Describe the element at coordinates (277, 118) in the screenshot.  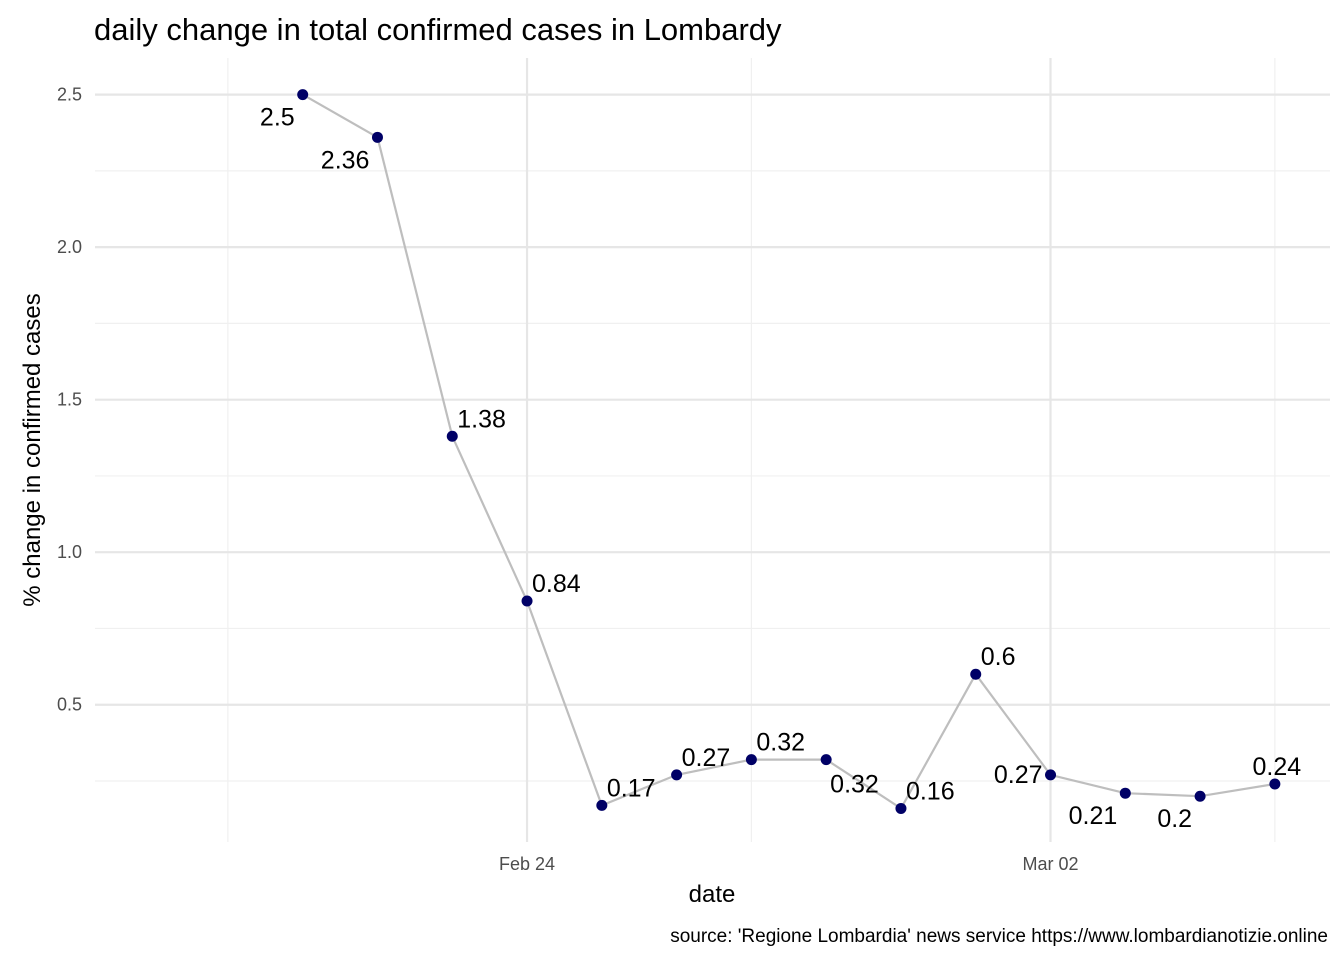
I see `data-label: 2.5` at that location.